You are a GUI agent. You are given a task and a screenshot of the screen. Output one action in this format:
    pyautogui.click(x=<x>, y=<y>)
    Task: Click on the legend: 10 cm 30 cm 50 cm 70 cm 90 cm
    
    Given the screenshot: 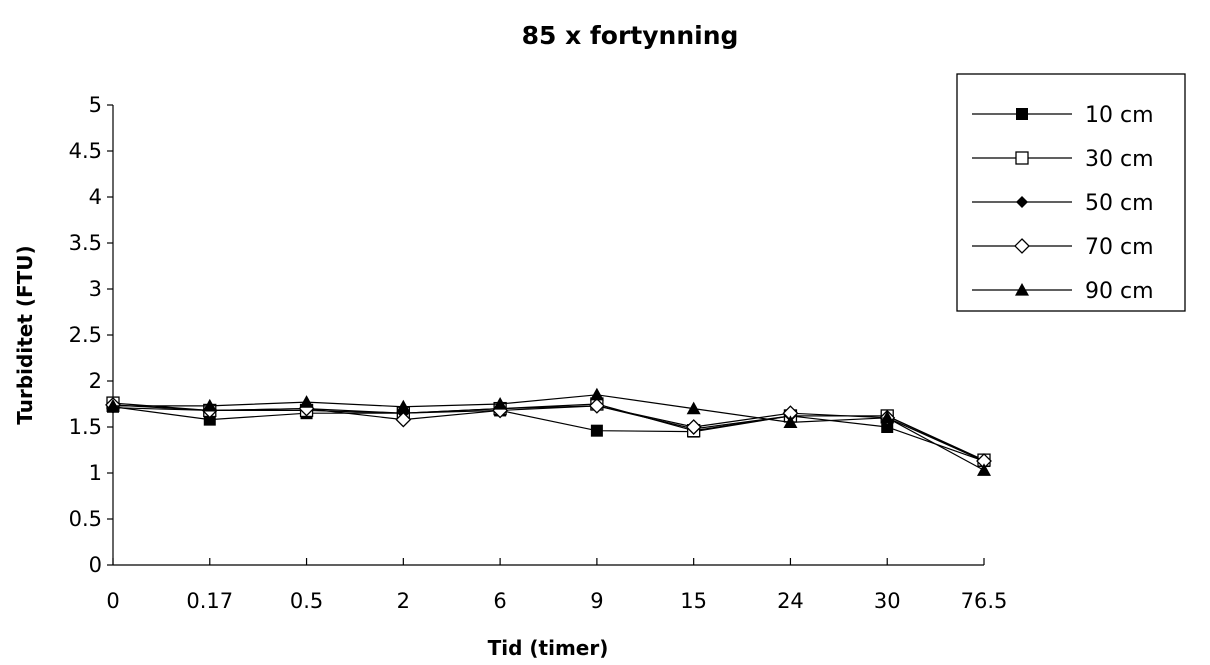 What is the action you would take?
    pyautogui.click(x=1071, y=192)
    